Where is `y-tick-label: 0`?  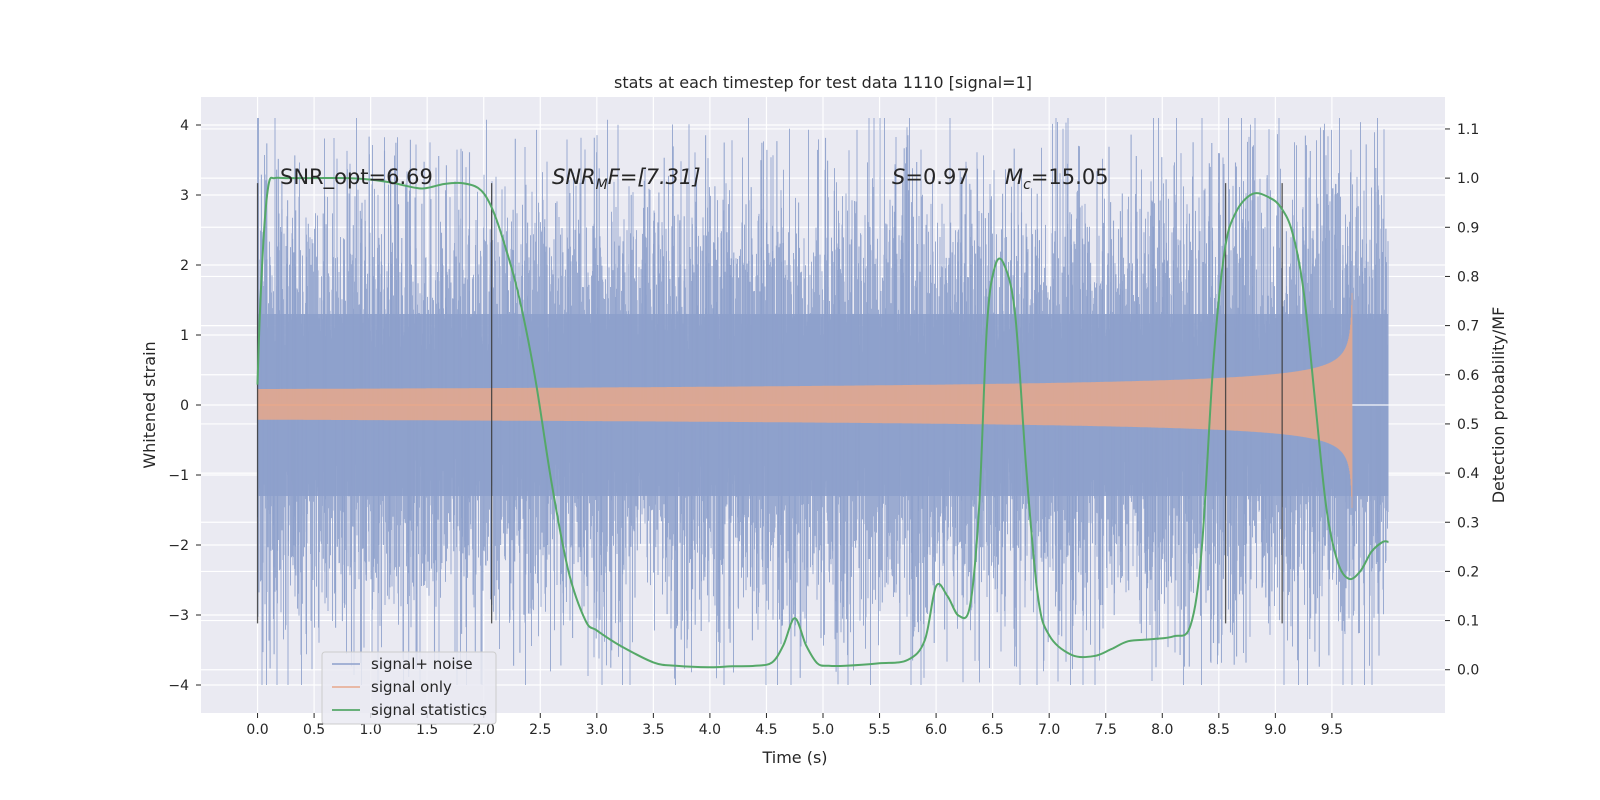 y-tick-label: 0 is located at coordinates (184, 406).